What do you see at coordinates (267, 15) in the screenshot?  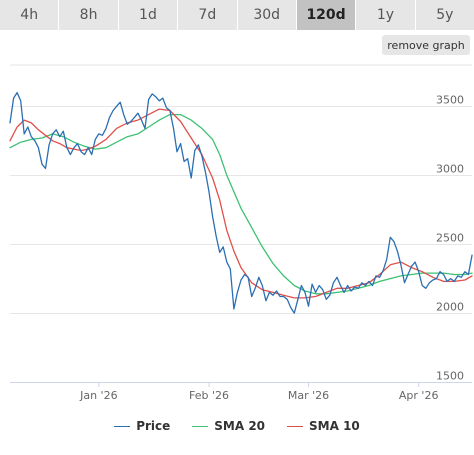 I see `tab-30d: 30d` at bounding box center [267, 15].